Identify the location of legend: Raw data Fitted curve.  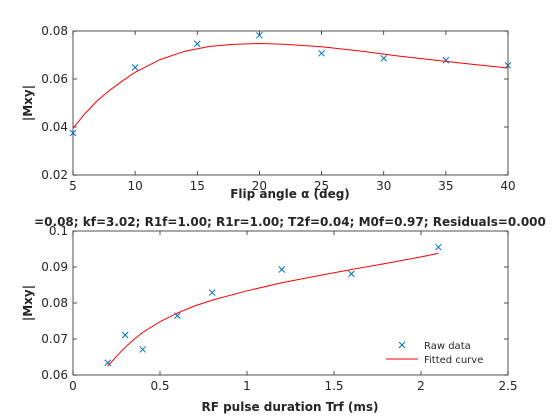
(441, 352).